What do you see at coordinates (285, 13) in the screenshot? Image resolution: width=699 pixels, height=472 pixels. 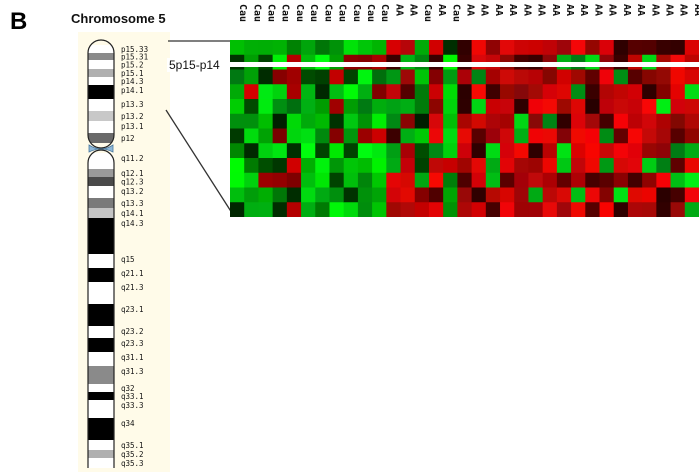 I see `column-label: Cau` at bounding box center [285, 13].